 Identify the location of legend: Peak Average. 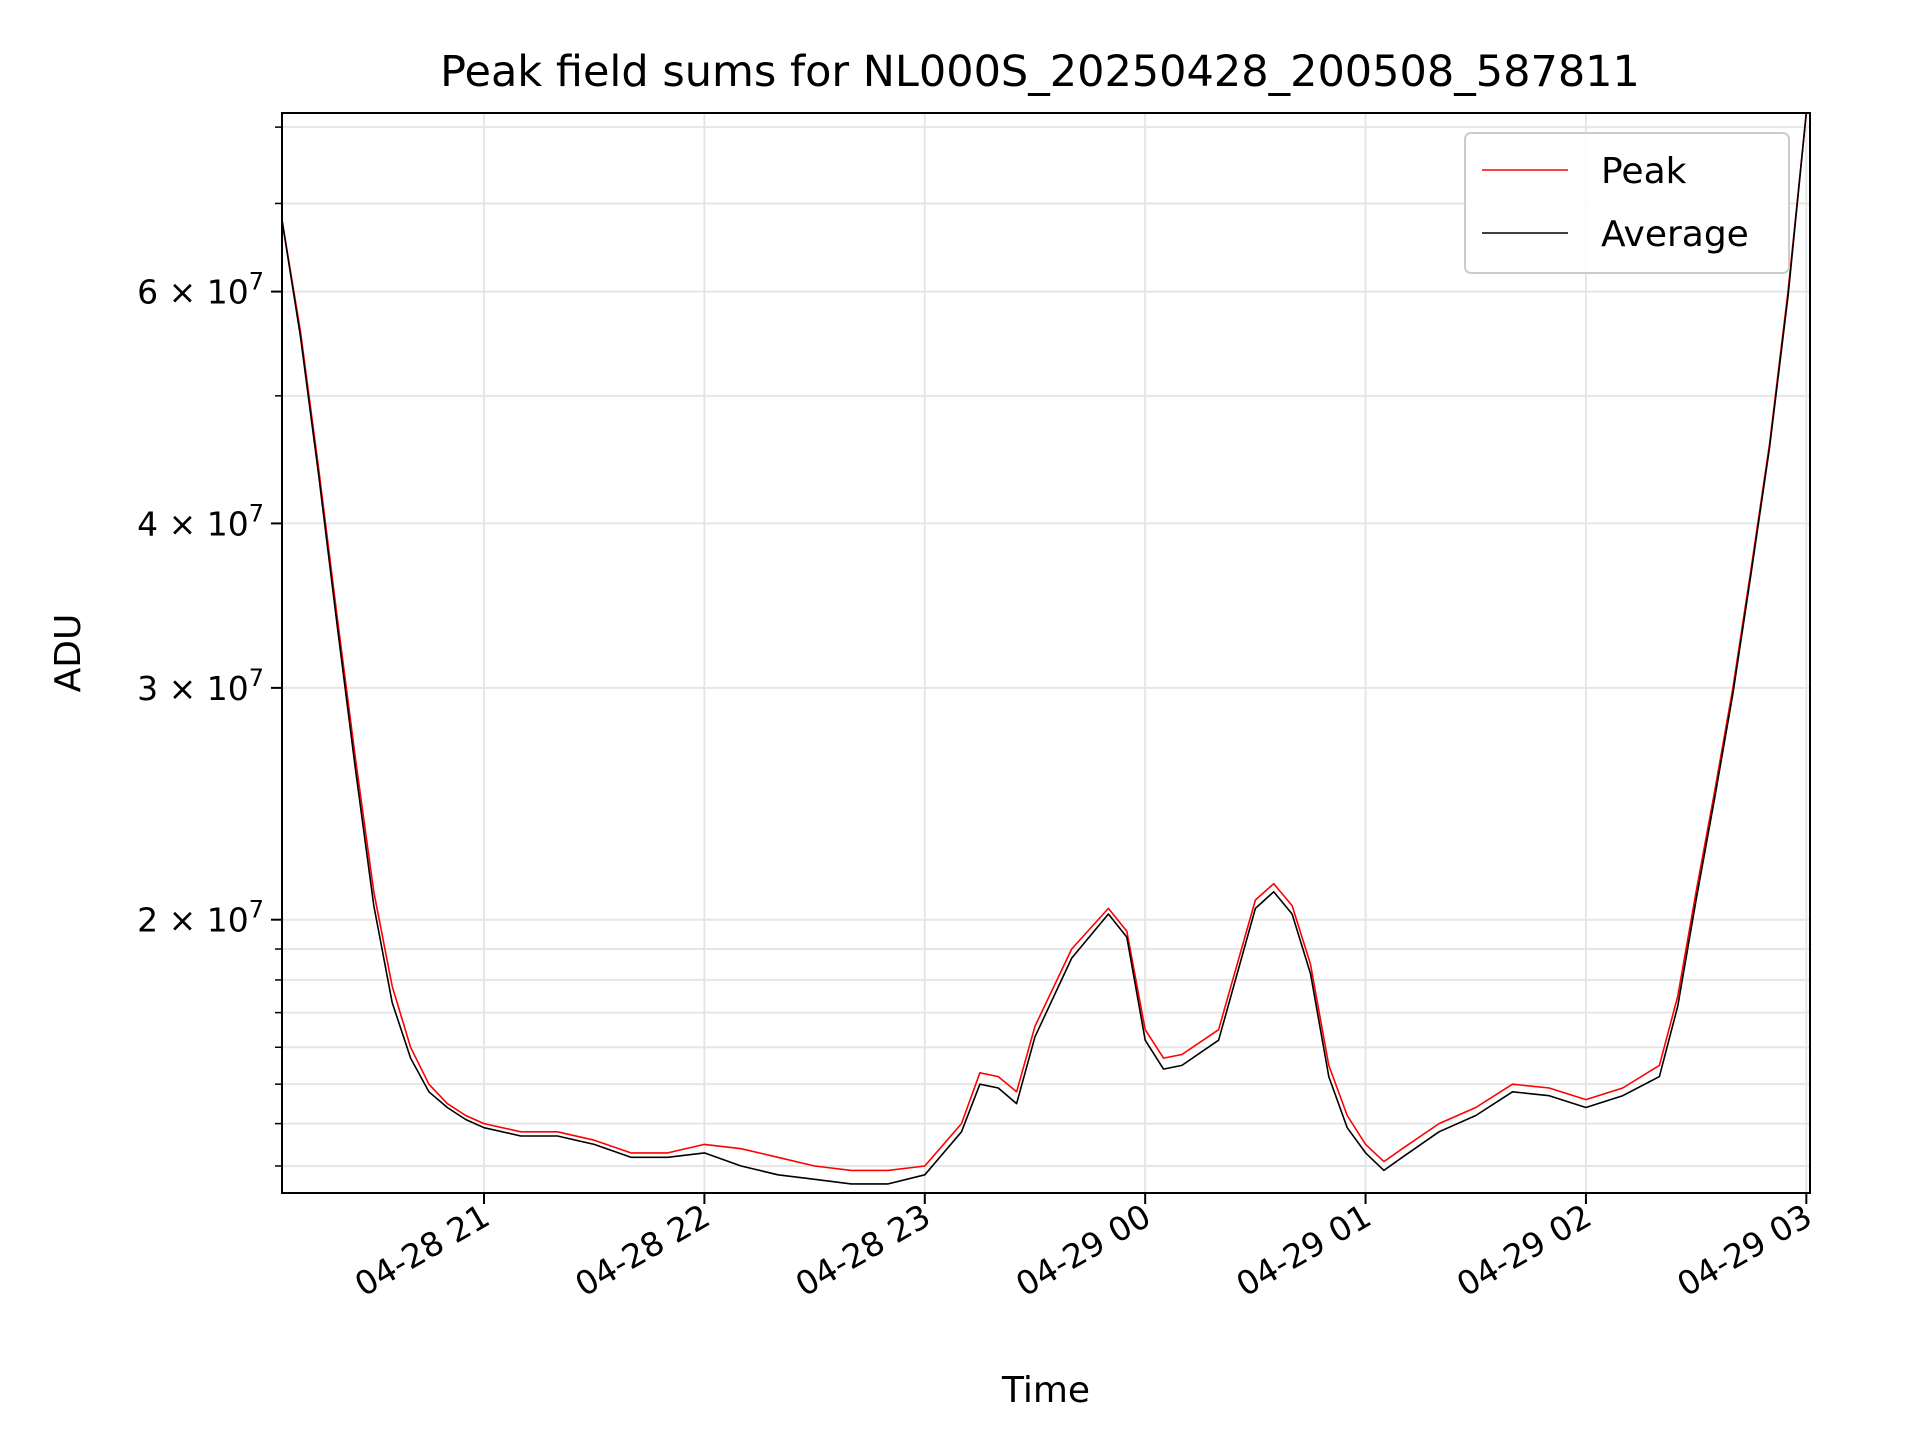
(1627, 203).